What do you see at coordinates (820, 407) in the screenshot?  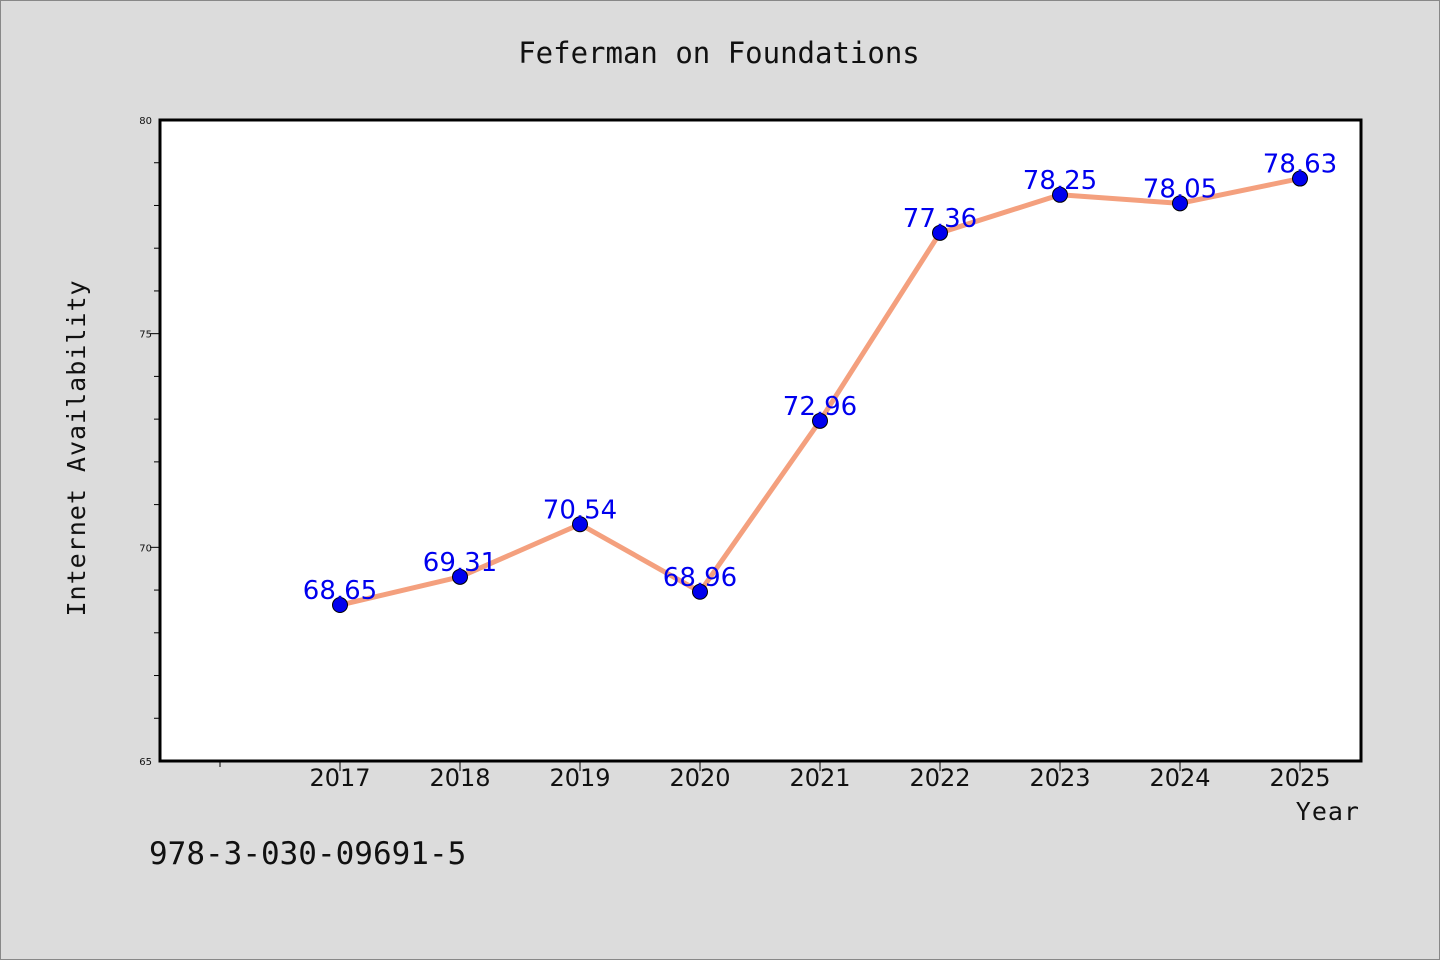 I see `data-label: 72.96` at bounding box center [820, 407].